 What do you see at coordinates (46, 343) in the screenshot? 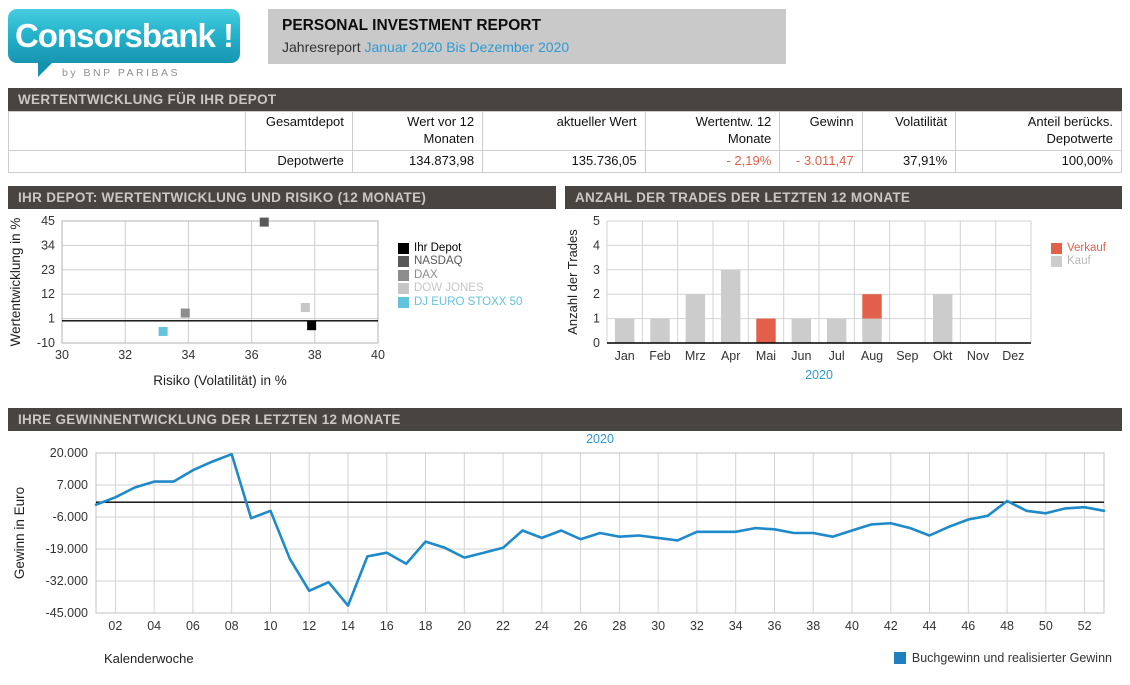
I see `tick-label: -10` at bounding box center [46, 343].